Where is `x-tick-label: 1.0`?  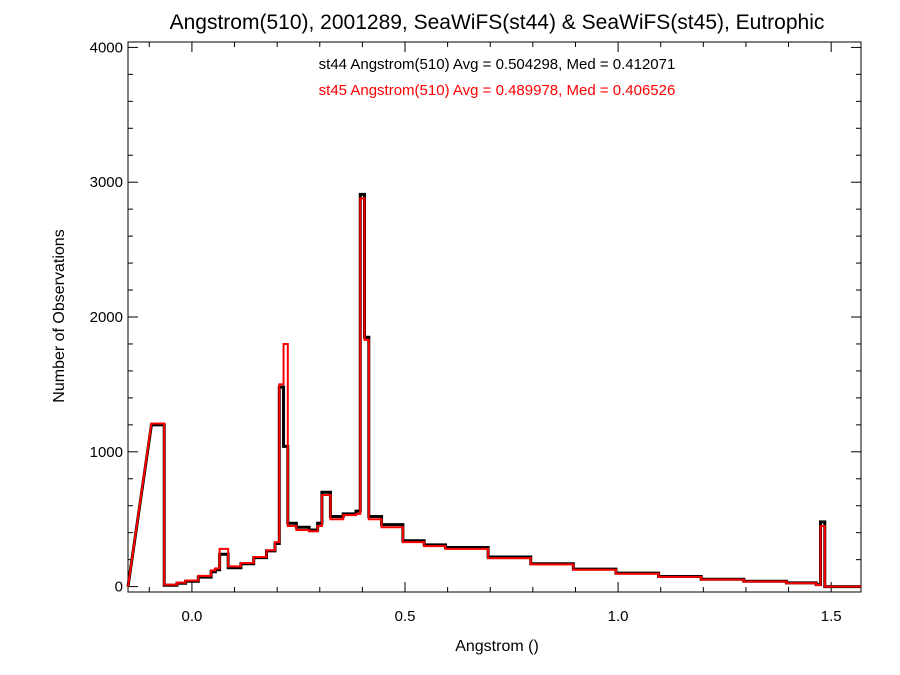
x-tick-label: 1.0 is located at coordinates (618, 616).